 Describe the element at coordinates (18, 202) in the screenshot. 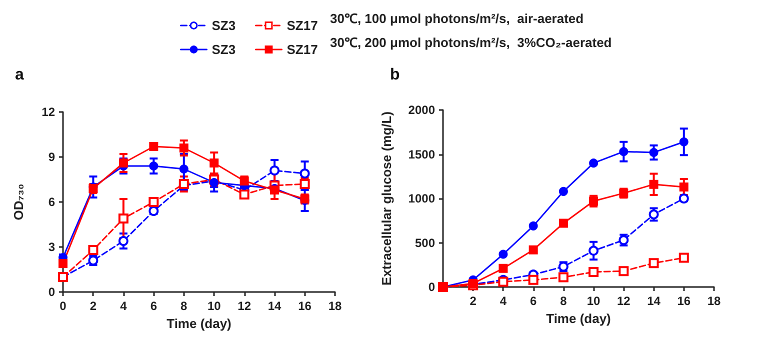

I see `y-axis-title: OD₇₃₀` at that location.